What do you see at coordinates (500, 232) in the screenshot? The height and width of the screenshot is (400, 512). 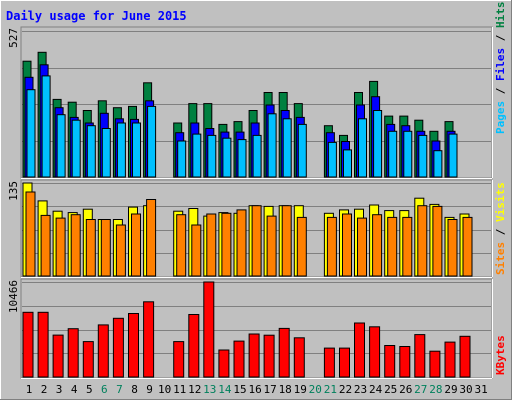 I see `legend-sep-3: /` at bounding box center [500, 232].